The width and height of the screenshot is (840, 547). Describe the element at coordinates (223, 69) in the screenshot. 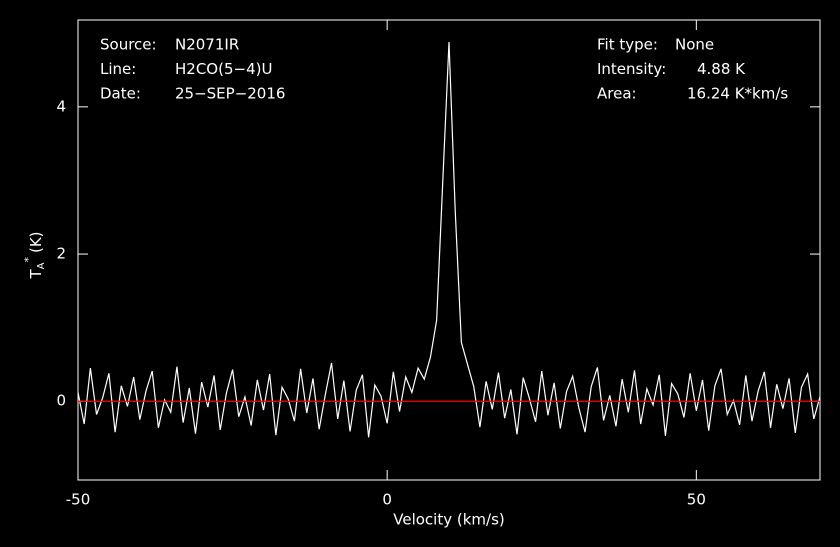

I see `info-value: H2CO(5−4)U` at that location.